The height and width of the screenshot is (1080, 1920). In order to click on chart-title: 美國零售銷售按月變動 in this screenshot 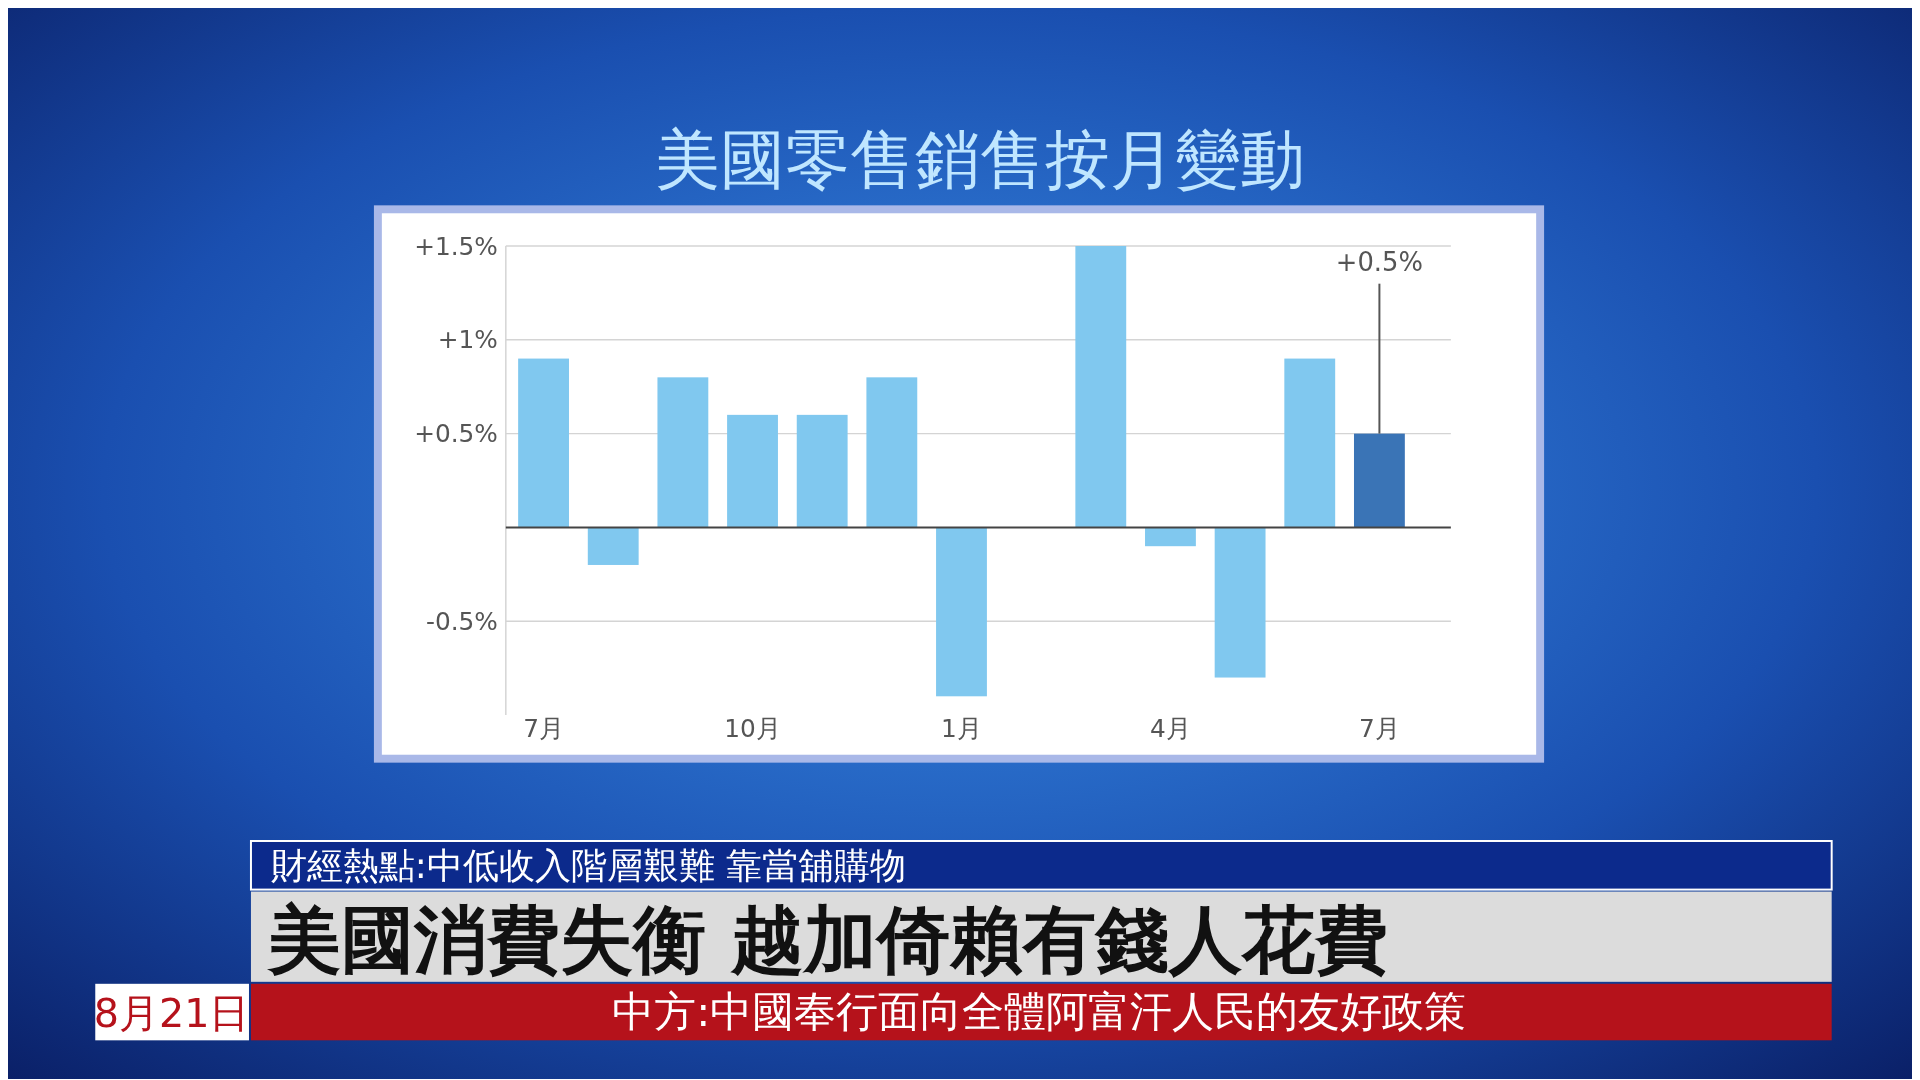, I will do `click(979, 158)`.